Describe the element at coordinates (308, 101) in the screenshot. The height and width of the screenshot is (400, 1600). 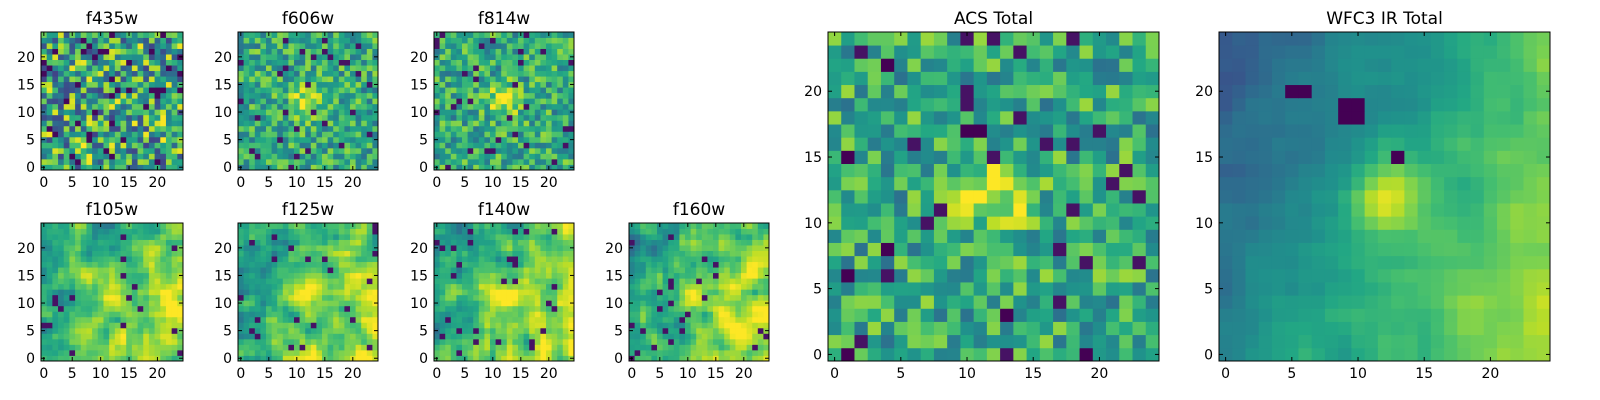
I see `axes-frame` at that location.